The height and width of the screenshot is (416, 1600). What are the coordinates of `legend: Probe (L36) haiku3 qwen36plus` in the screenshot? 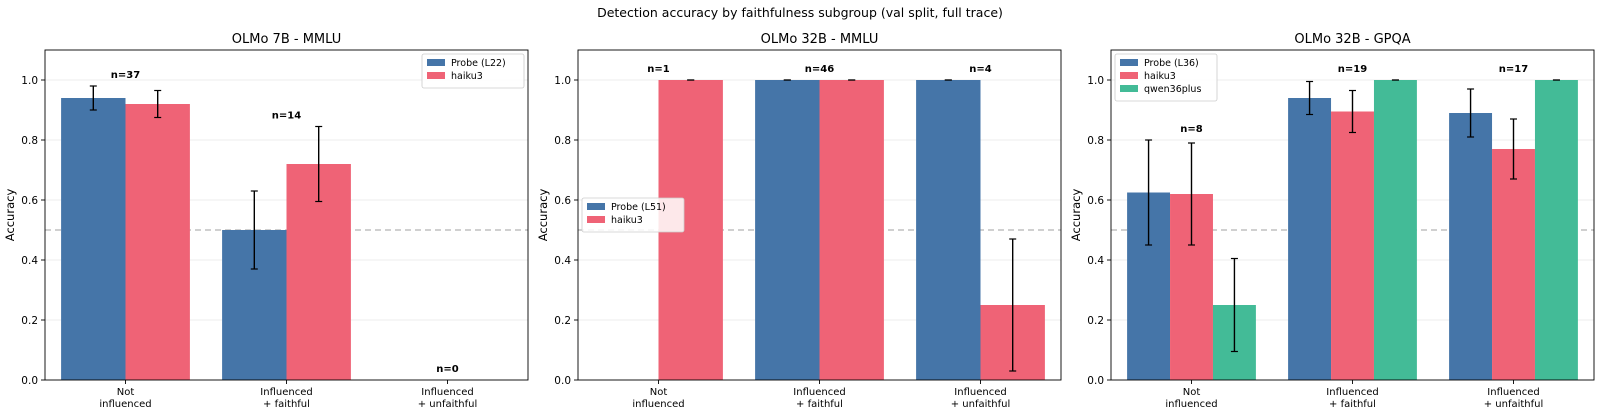 It's located at (1166, 77).